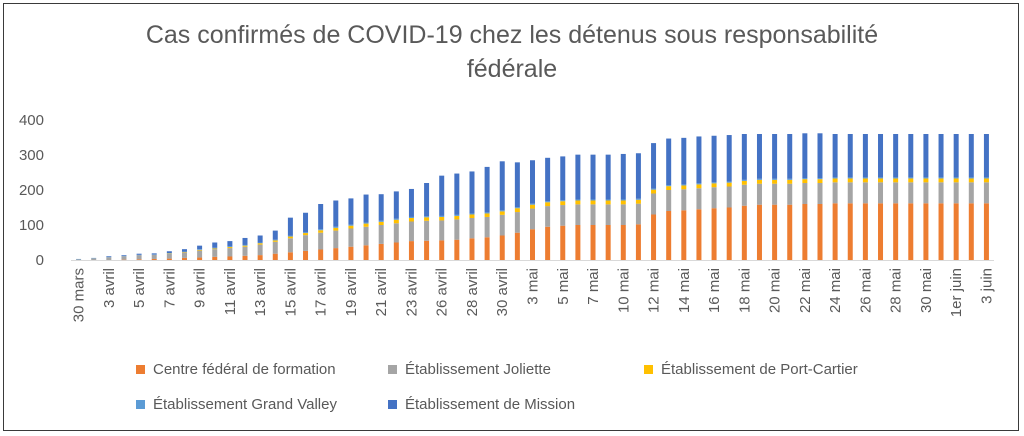  I want to click on legend-item-centre-federal: Centre fédéral de formation, so click(236, 369).